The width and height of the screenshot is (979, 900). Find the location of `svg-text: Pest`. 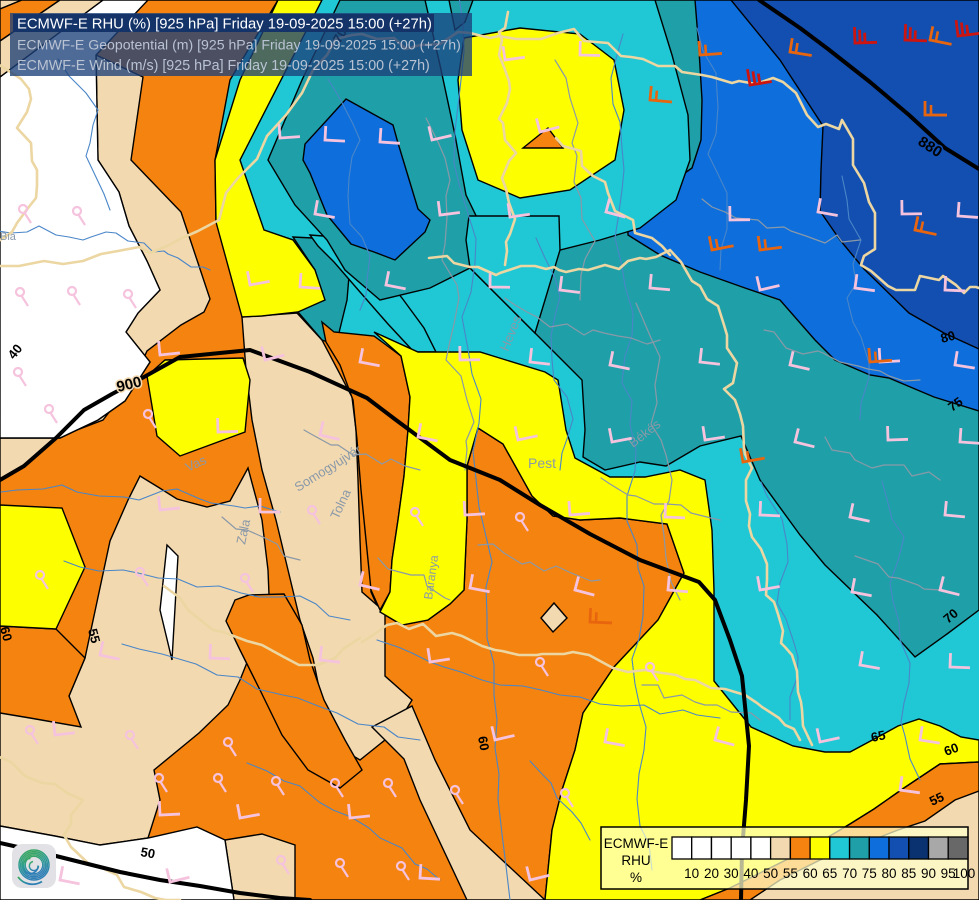

svg-text: Pest is located at coordinates (542, 463).